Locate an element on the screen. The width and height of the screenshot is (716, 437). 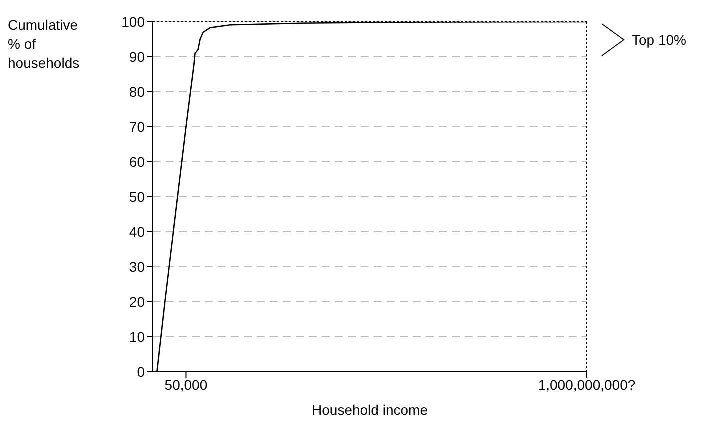
y-tick-label: 30 is located at coordinates (137, 266).